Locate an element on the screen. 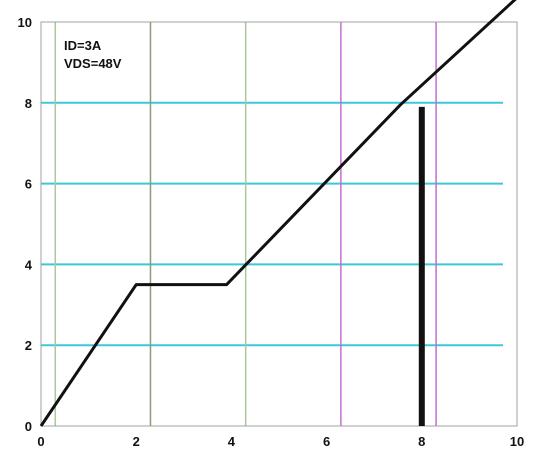  x-tick-label-1: 2 is located at coordinates (136, 441).